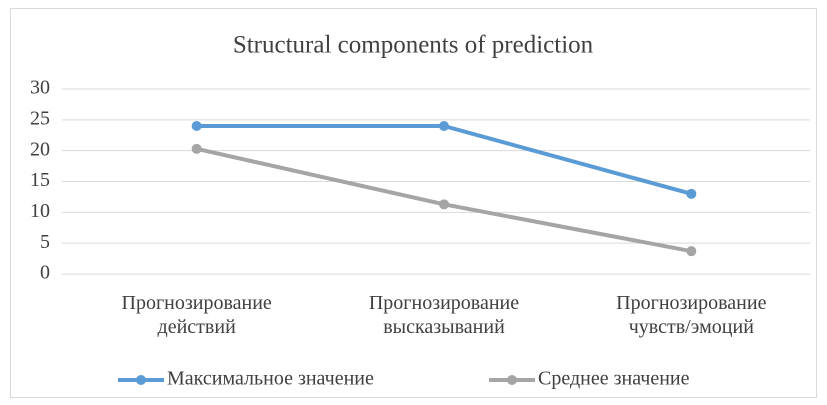 This screenshot has width=827, height=405. What do you see at coordinates (40, 118) in the screenshot?
I see `y-tick-label: 25` at bounding box center [40, 118].